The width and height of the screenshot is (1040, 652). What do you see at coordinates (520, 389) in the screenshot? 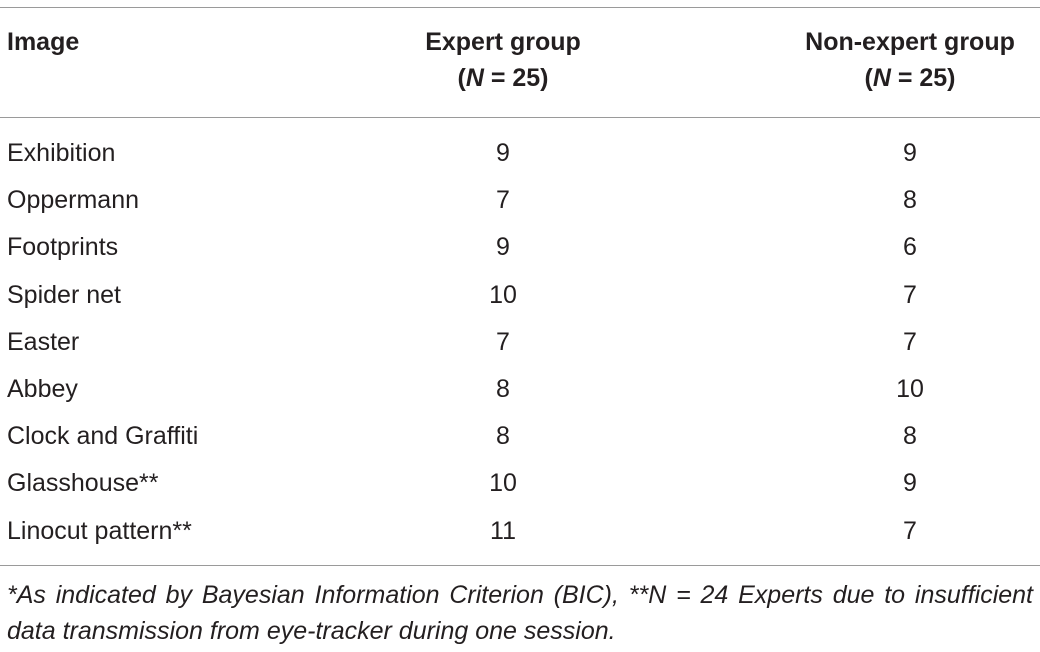
I see `table-row: Abbey 8 10` at bounding box center [520, 389].